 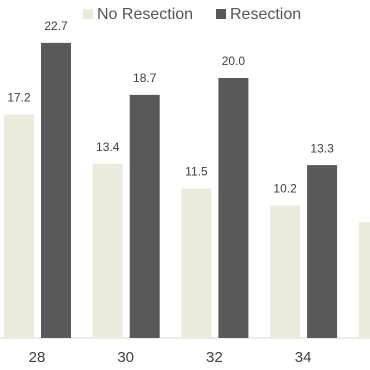 I want to click on value-label: 18.7, so click(x=145, y=78).